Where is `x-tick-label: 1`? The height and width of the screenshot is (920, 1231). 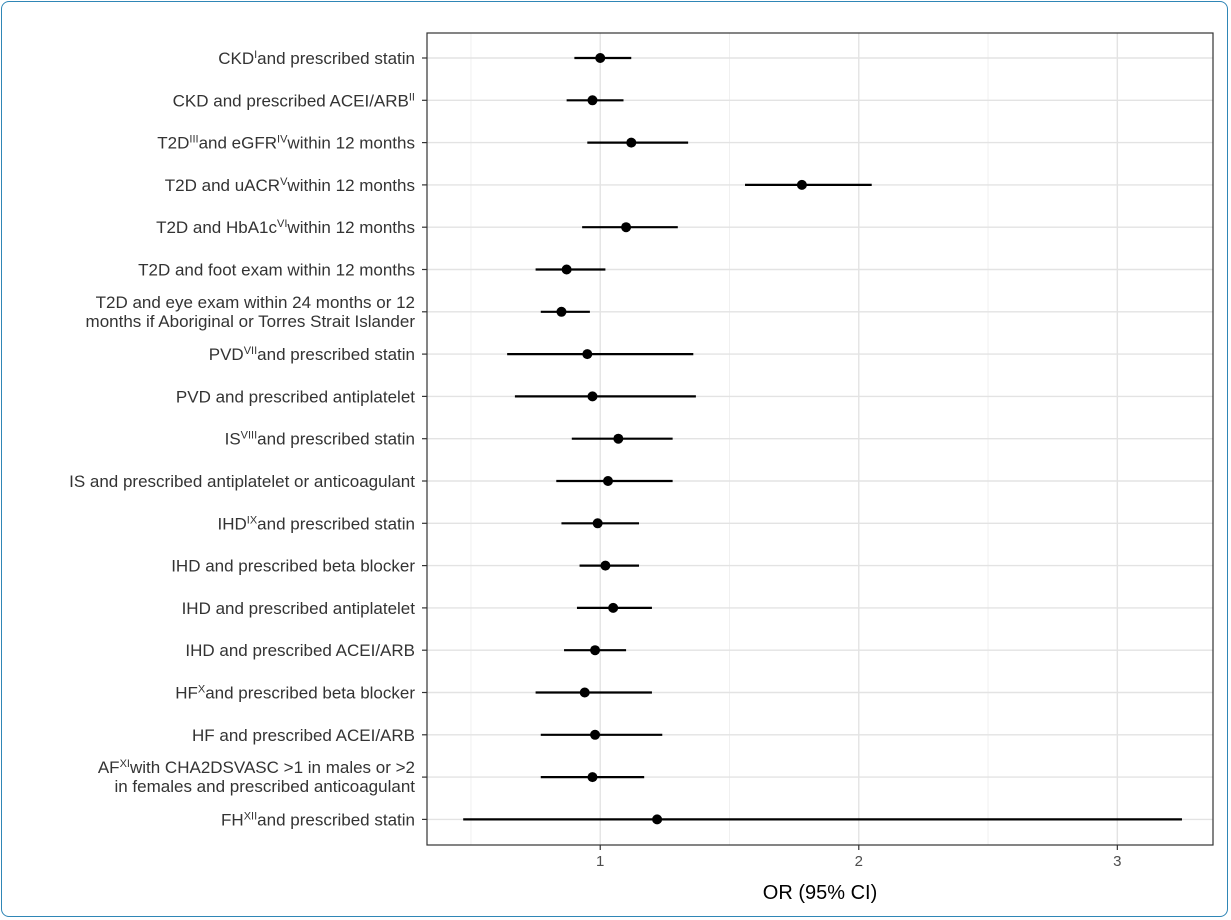 x-tick-label: 1 is located at coordinates (600, 861).